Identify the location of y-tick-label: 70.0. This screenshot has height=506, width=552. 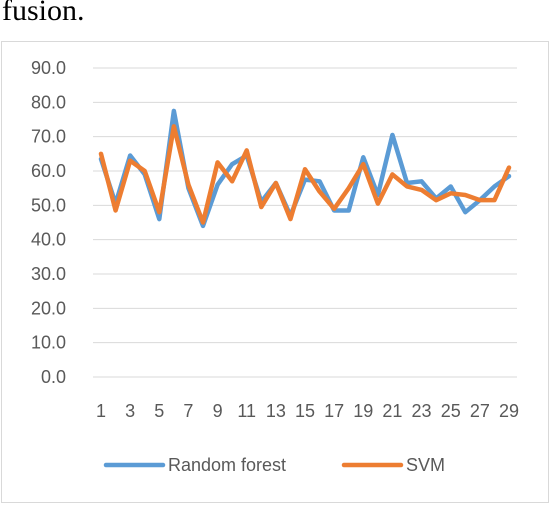
(48, 137).